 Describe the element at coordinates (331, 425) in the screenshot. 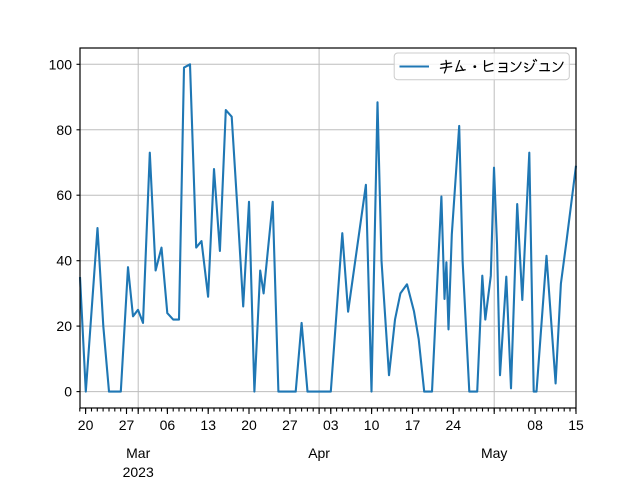

I see `svg-text: 03` at that location.